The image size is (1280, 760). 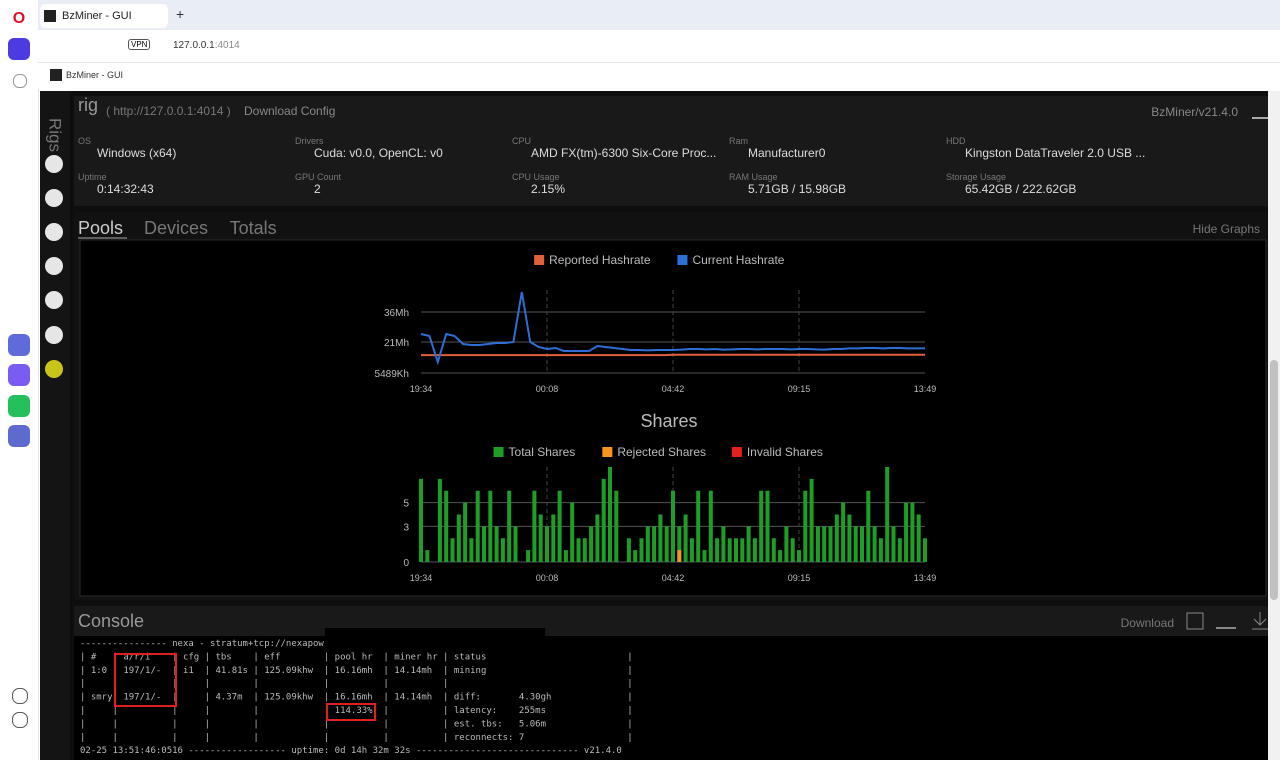 I want to click on tab-bar, so click(x=659, y=15).